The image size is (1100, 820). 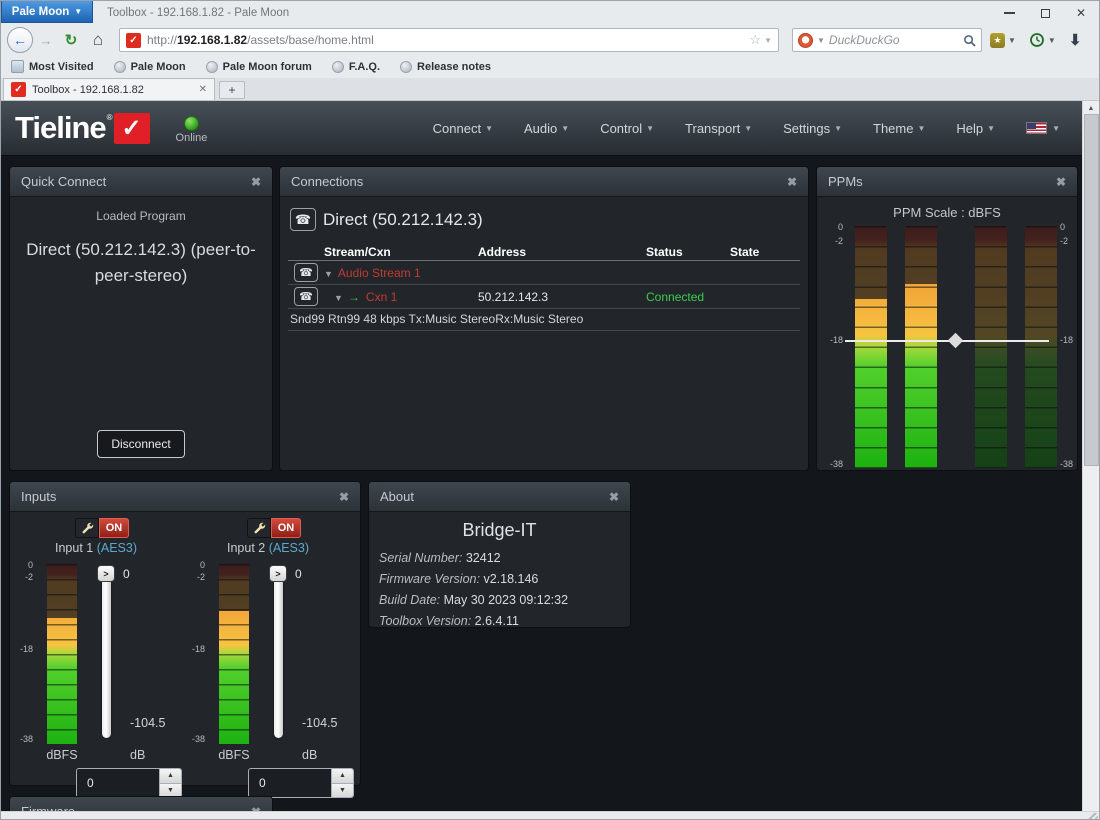 What do you see at coordinates (288, 548) in the screenshot?
I see `input2-type: (AES3)` at bounding box center [288, 548].